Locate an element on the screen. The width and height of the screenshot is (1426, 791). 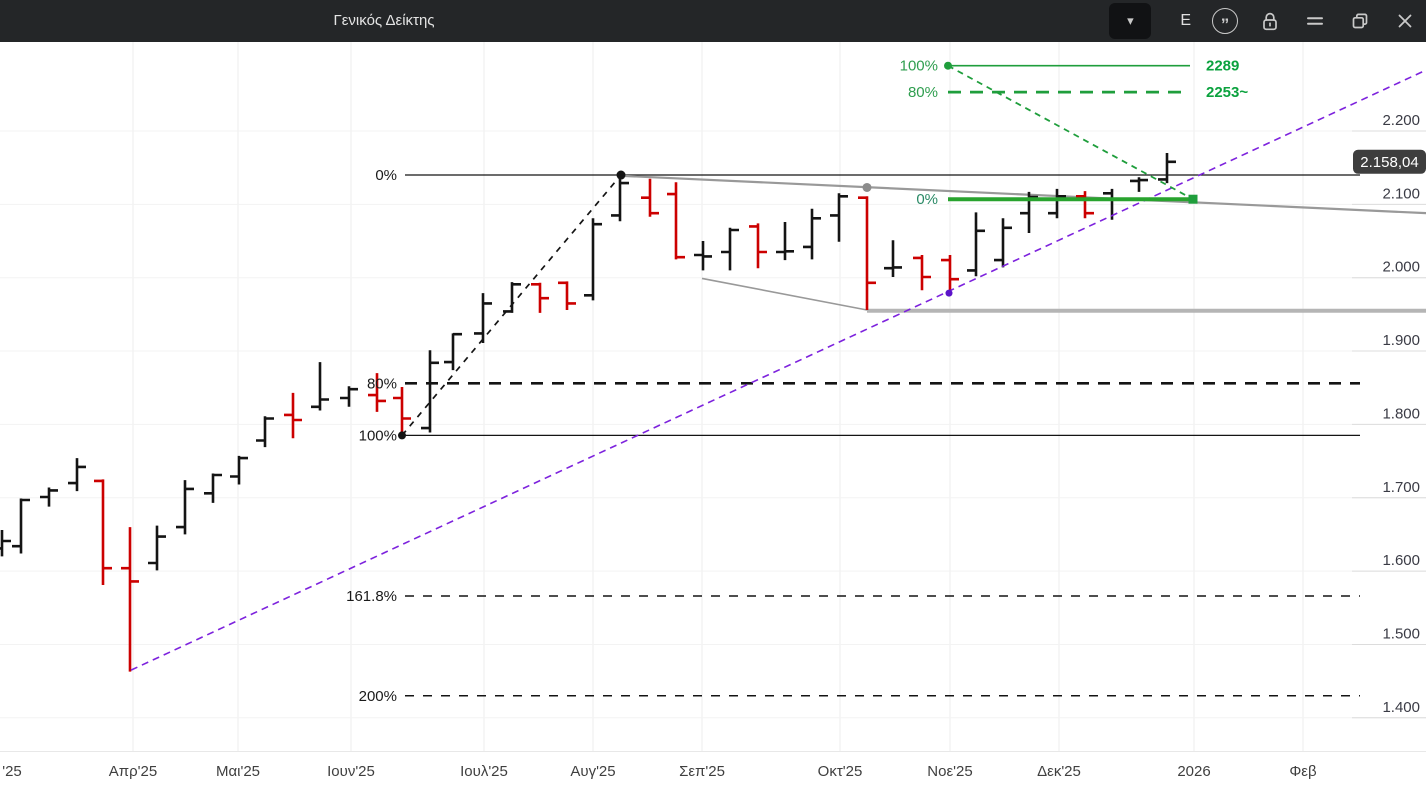
chevron-down-icon: ▾ is located at coordinates (1130, 20).